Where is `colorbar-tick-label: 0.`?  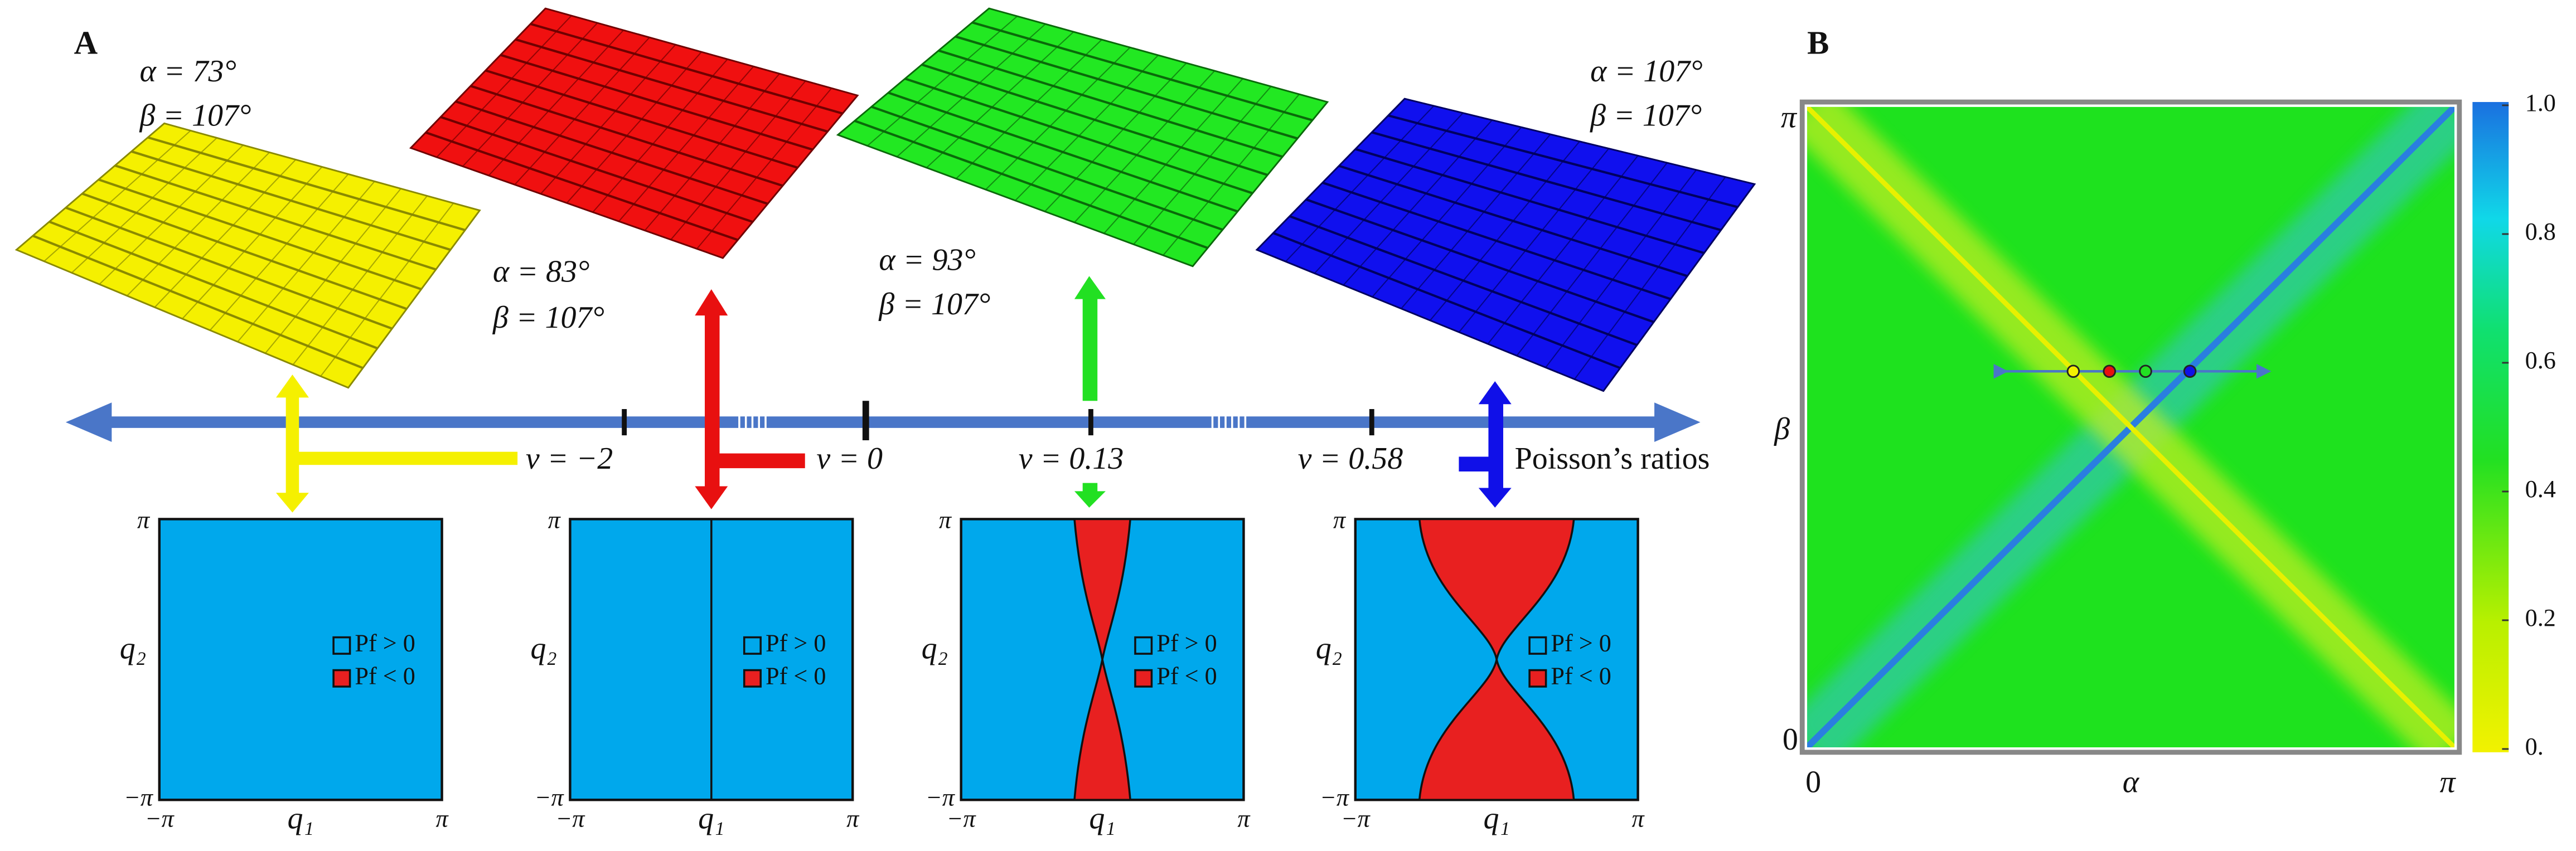
colorbar-tick-label: 0. is located at coordinates (2534, 746).